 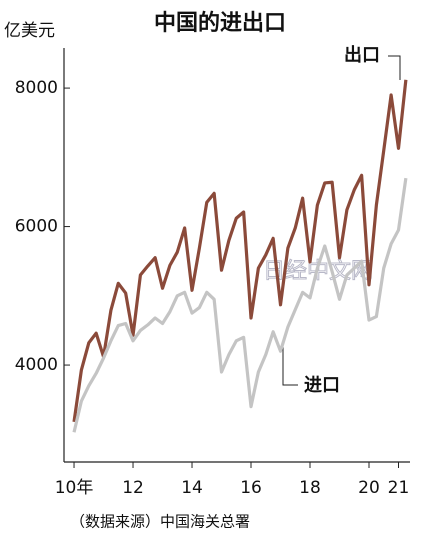 I want to click on x-tick-label: 16, so click(x=251, y=488).